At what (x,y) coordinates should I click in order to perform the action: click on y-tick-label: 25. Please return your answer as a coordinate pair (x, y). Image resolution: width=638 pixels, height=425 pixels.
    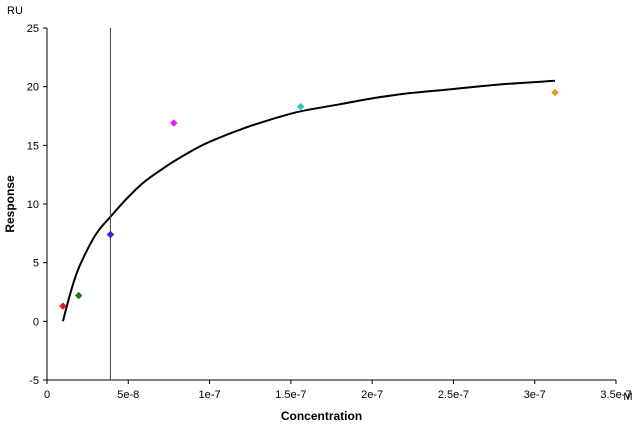
    Looking at the image, I should click on (33, 29).